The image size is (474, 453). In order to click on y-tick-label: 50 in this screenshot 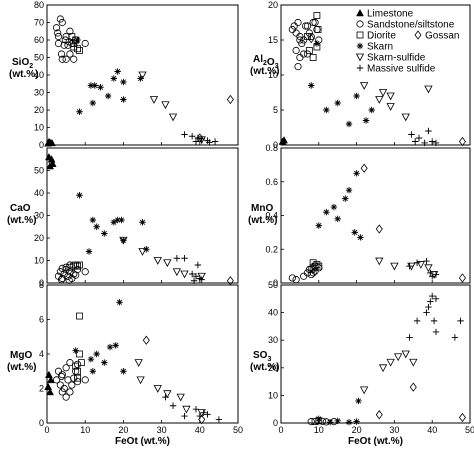, I will do `click(39, 171)`.